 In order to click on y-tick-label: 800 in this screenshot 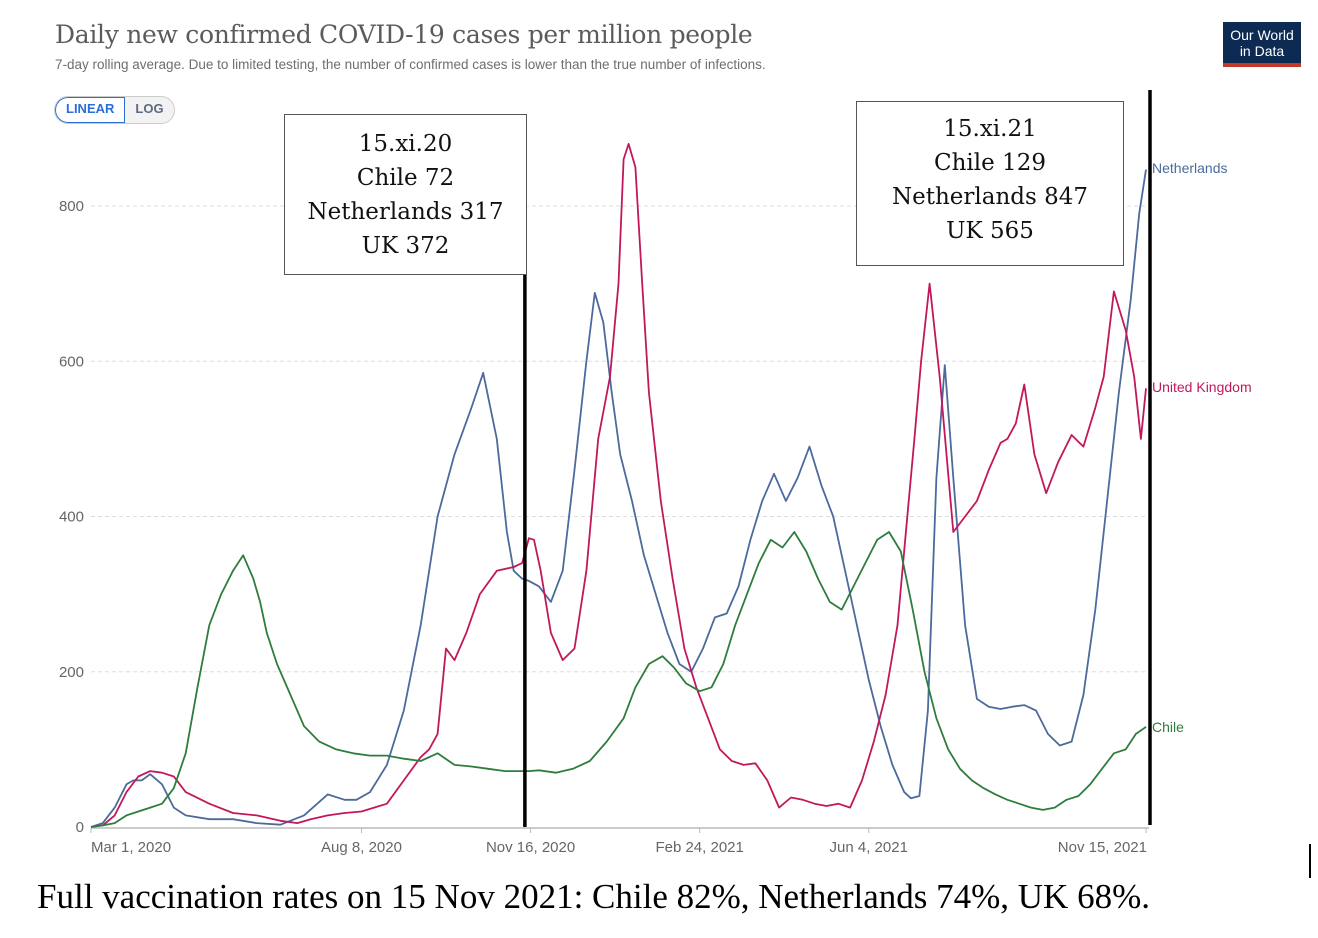, I will do `click(71, 206)`.